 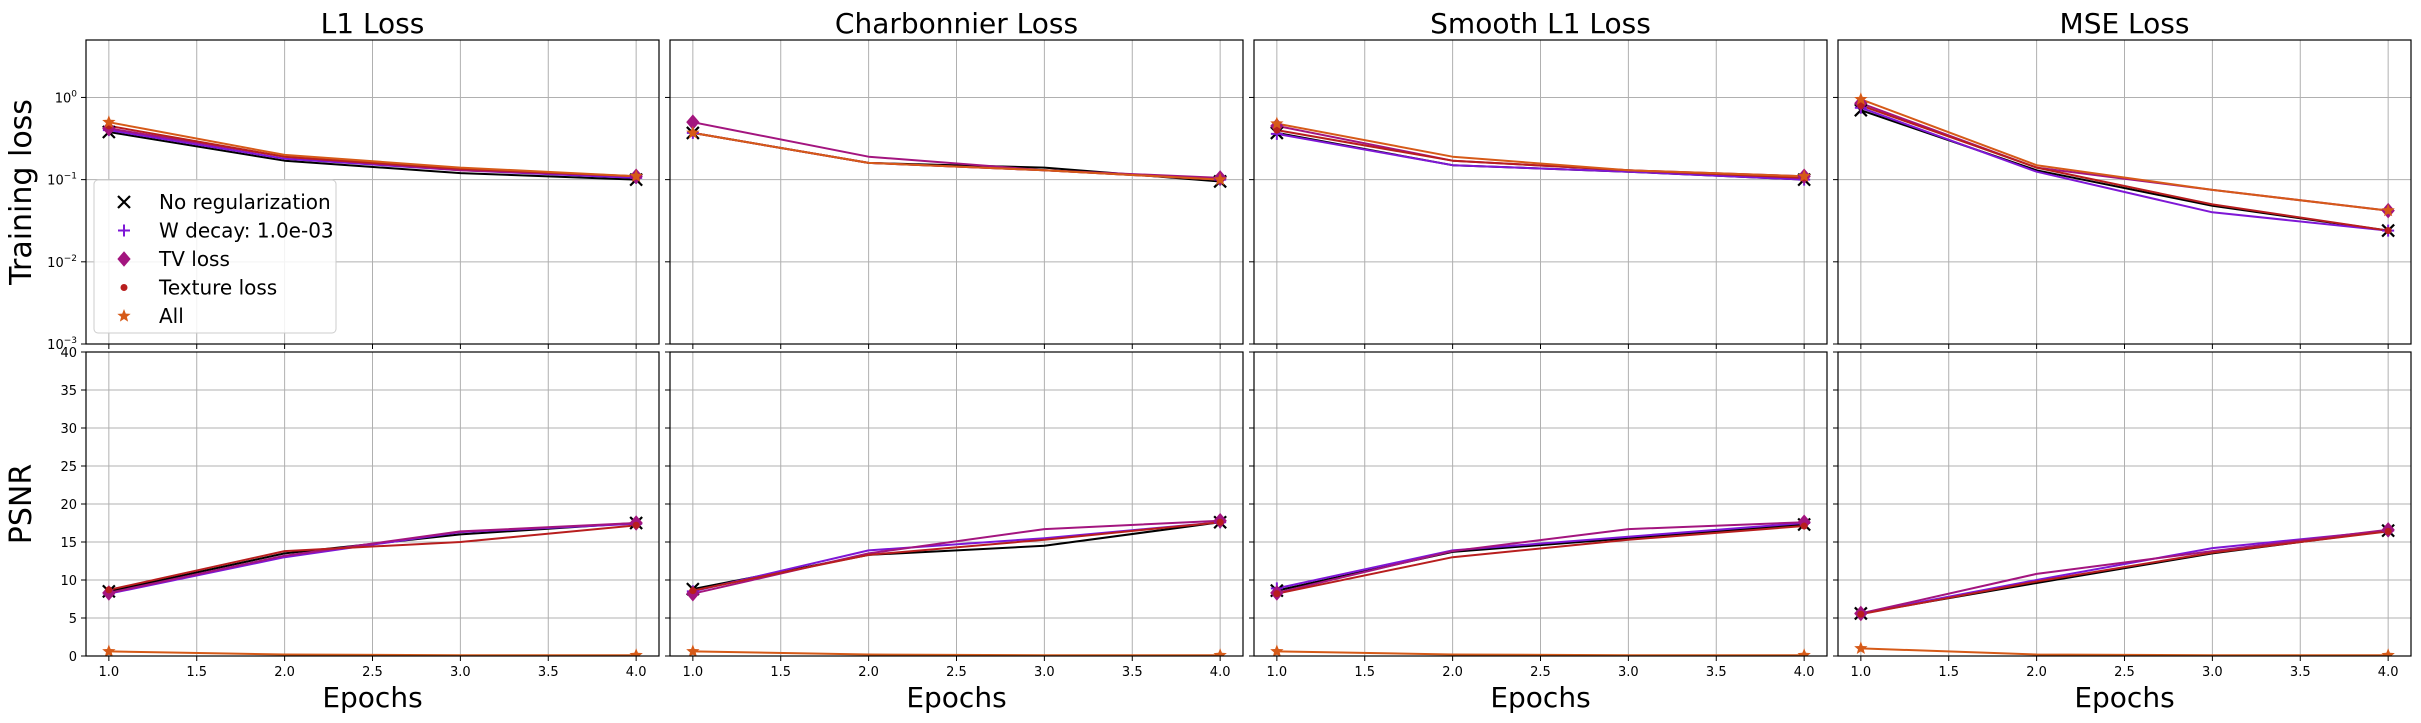 I want to click on y-tick-label: 5, so click(x=73, y=619).